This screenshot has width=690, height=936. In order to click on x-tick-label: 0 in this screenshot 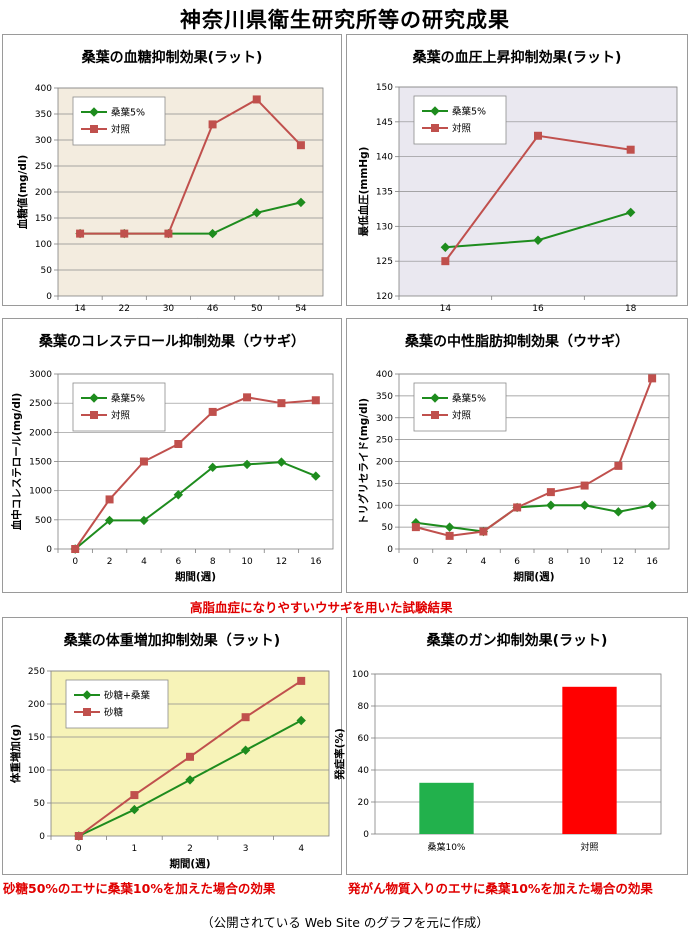, I will do `click(416, 562)`.